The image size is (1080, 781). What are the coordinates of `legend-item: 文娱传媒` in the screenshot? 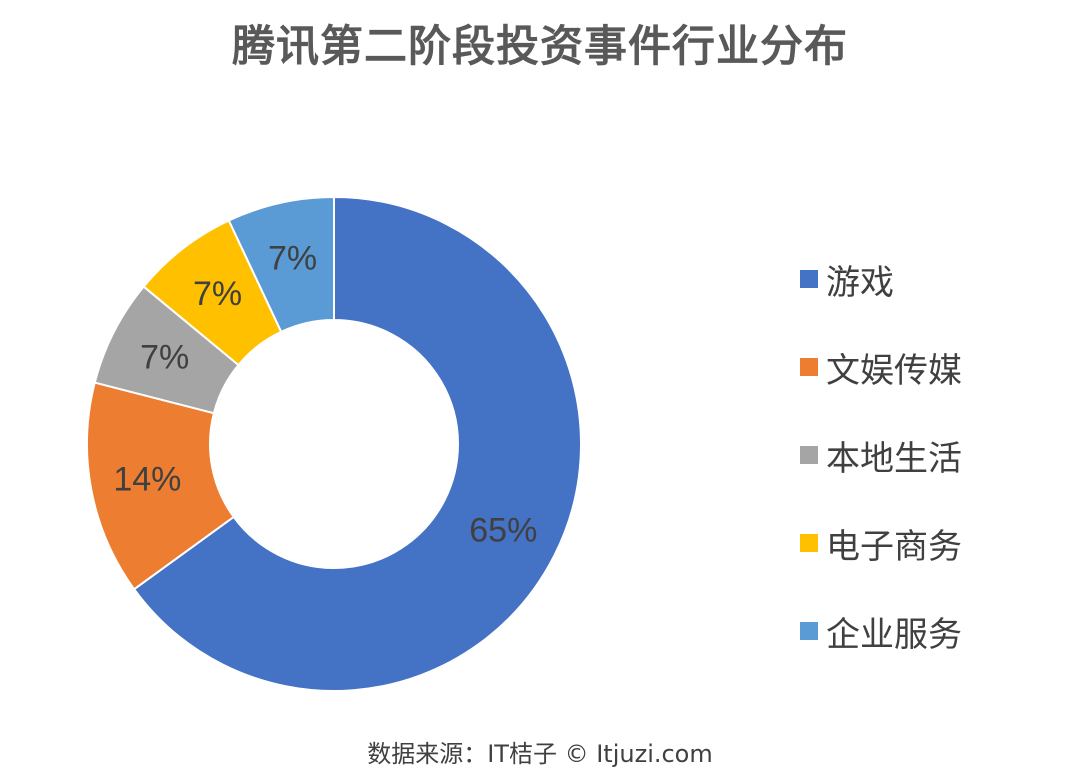 It's located at (881, 367).